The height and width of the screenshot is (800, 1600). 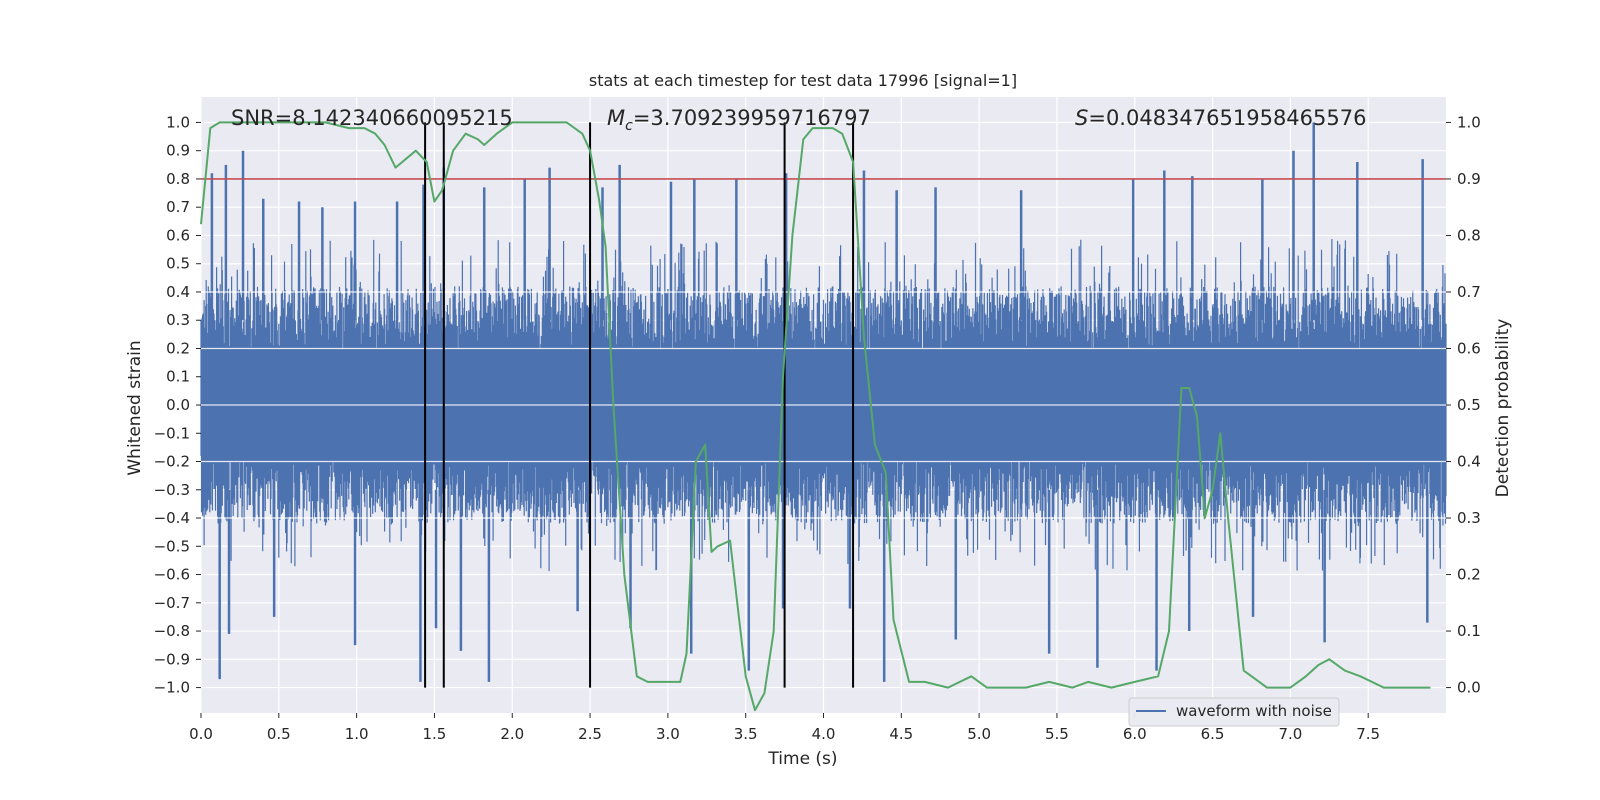 What do you see at coordinates (512, 734) in the screenshot?
I see `x-tick-label: 2.0` at bounding box center [512, 734].